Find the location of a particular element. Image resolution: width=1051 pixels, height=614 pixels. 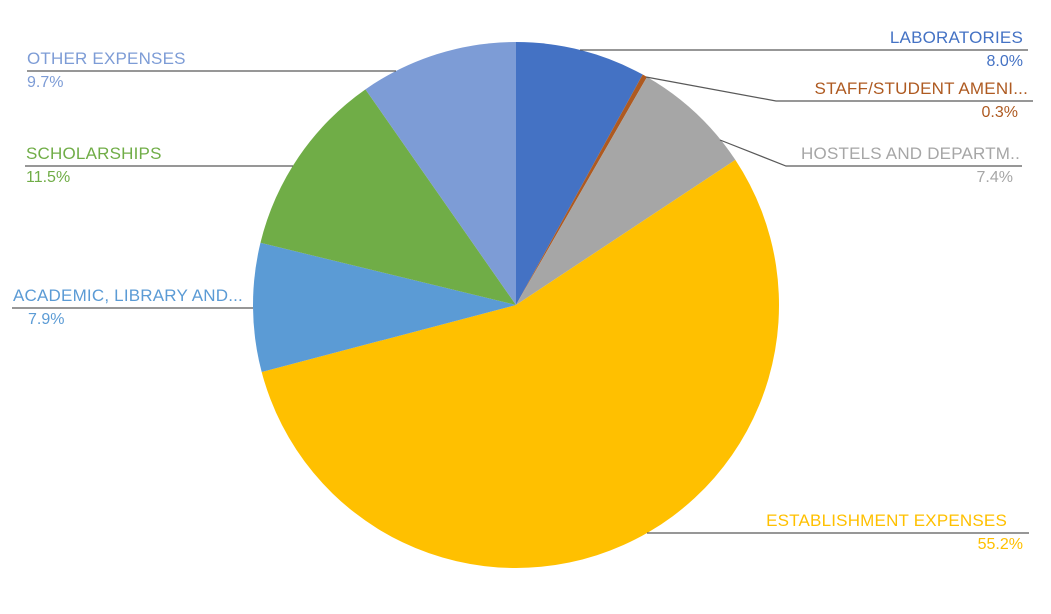

slice-label-hostels-and-departments: HOSTELS AND DEPARTM.. is located at coordinates (910, 153).